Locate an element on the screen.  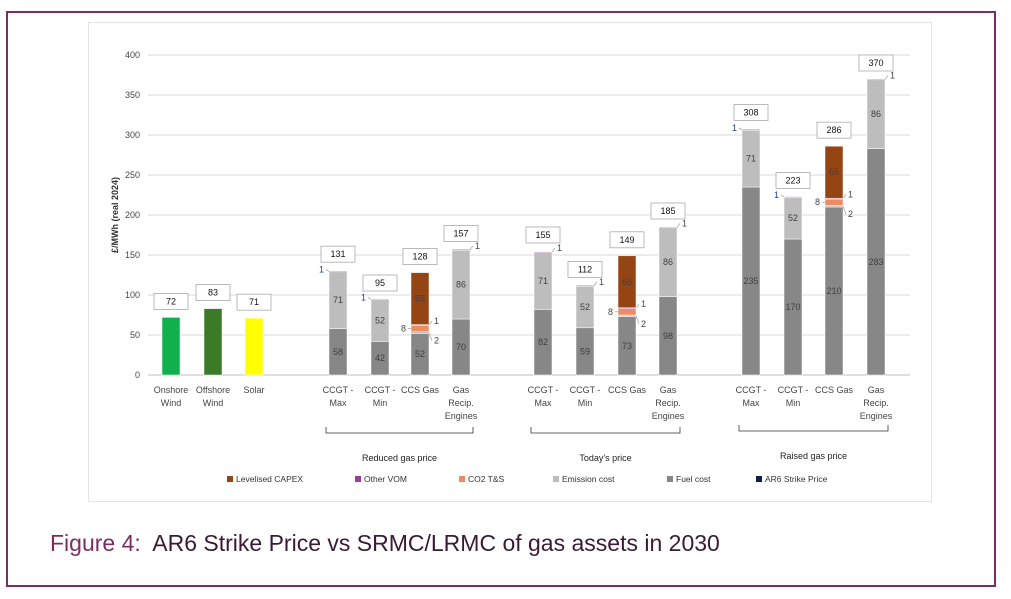
total-label: 112 is located at coordinates (585, 269).